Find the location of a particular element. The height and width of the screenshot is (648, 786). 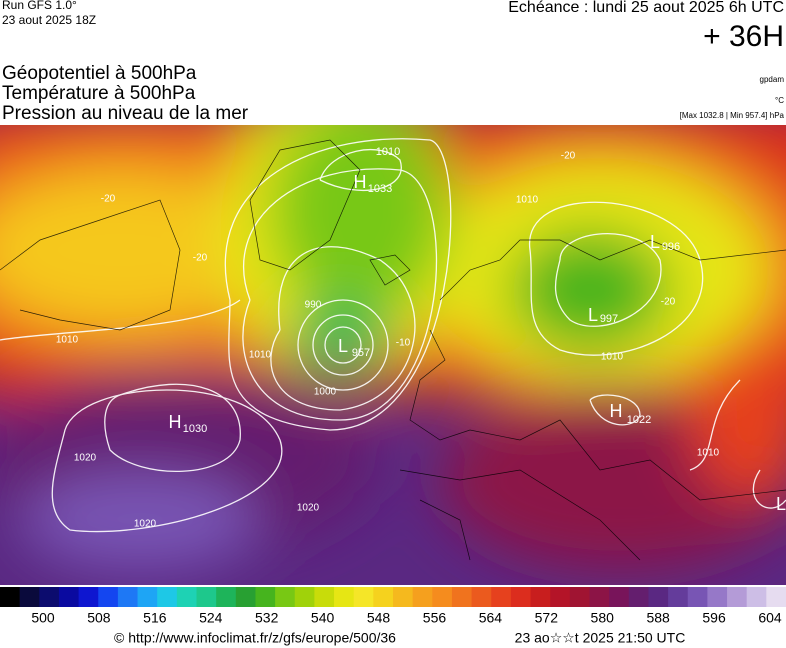

unit: °C is located at coordinates (779, 100).